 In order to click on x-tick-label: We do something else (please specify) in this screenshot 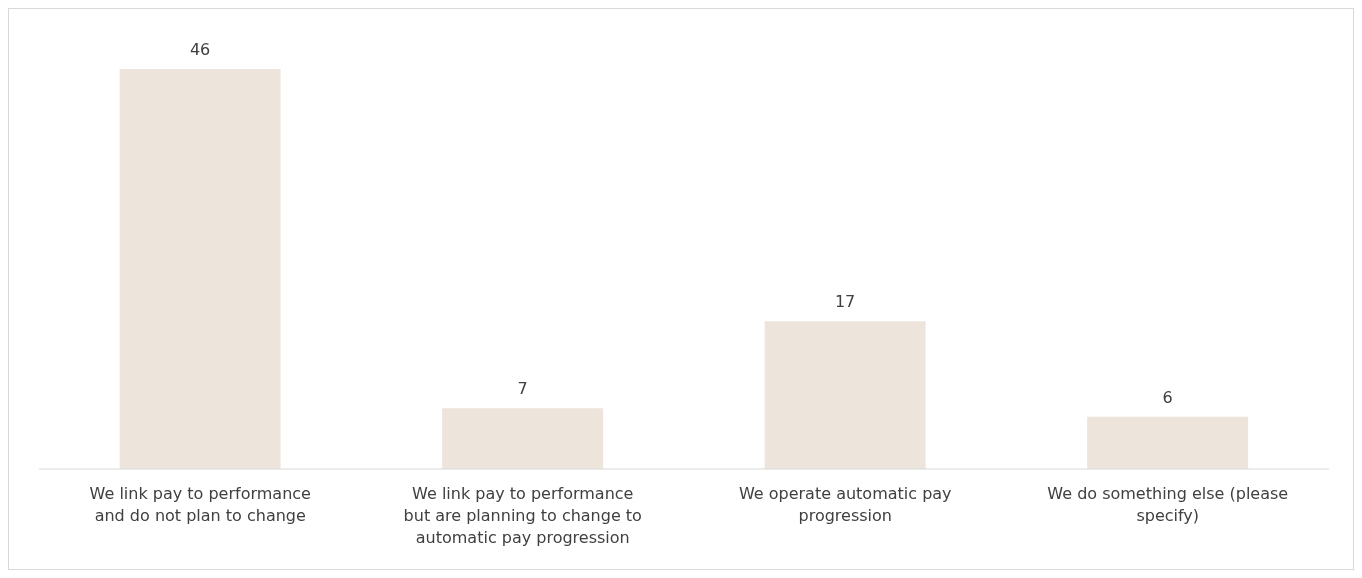, I will do `click(1168, 504)`.